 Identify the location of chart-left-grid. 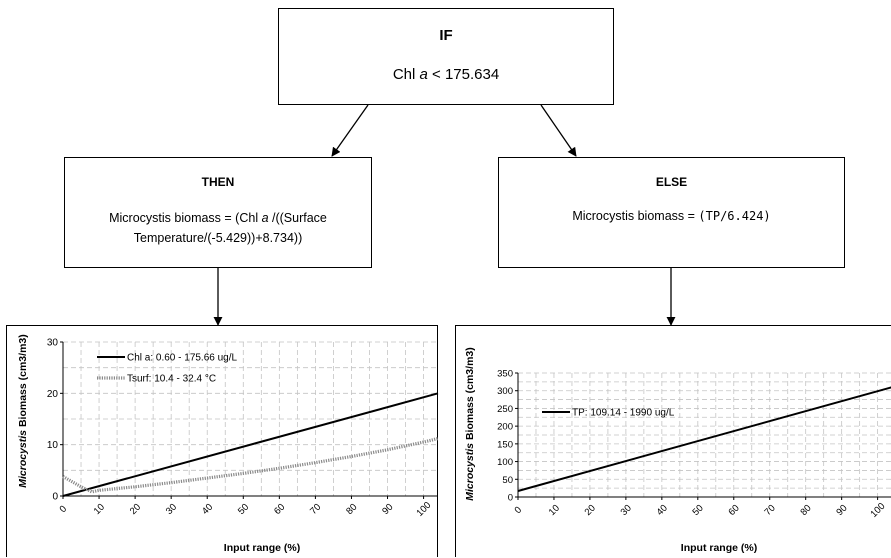
(250, 418).